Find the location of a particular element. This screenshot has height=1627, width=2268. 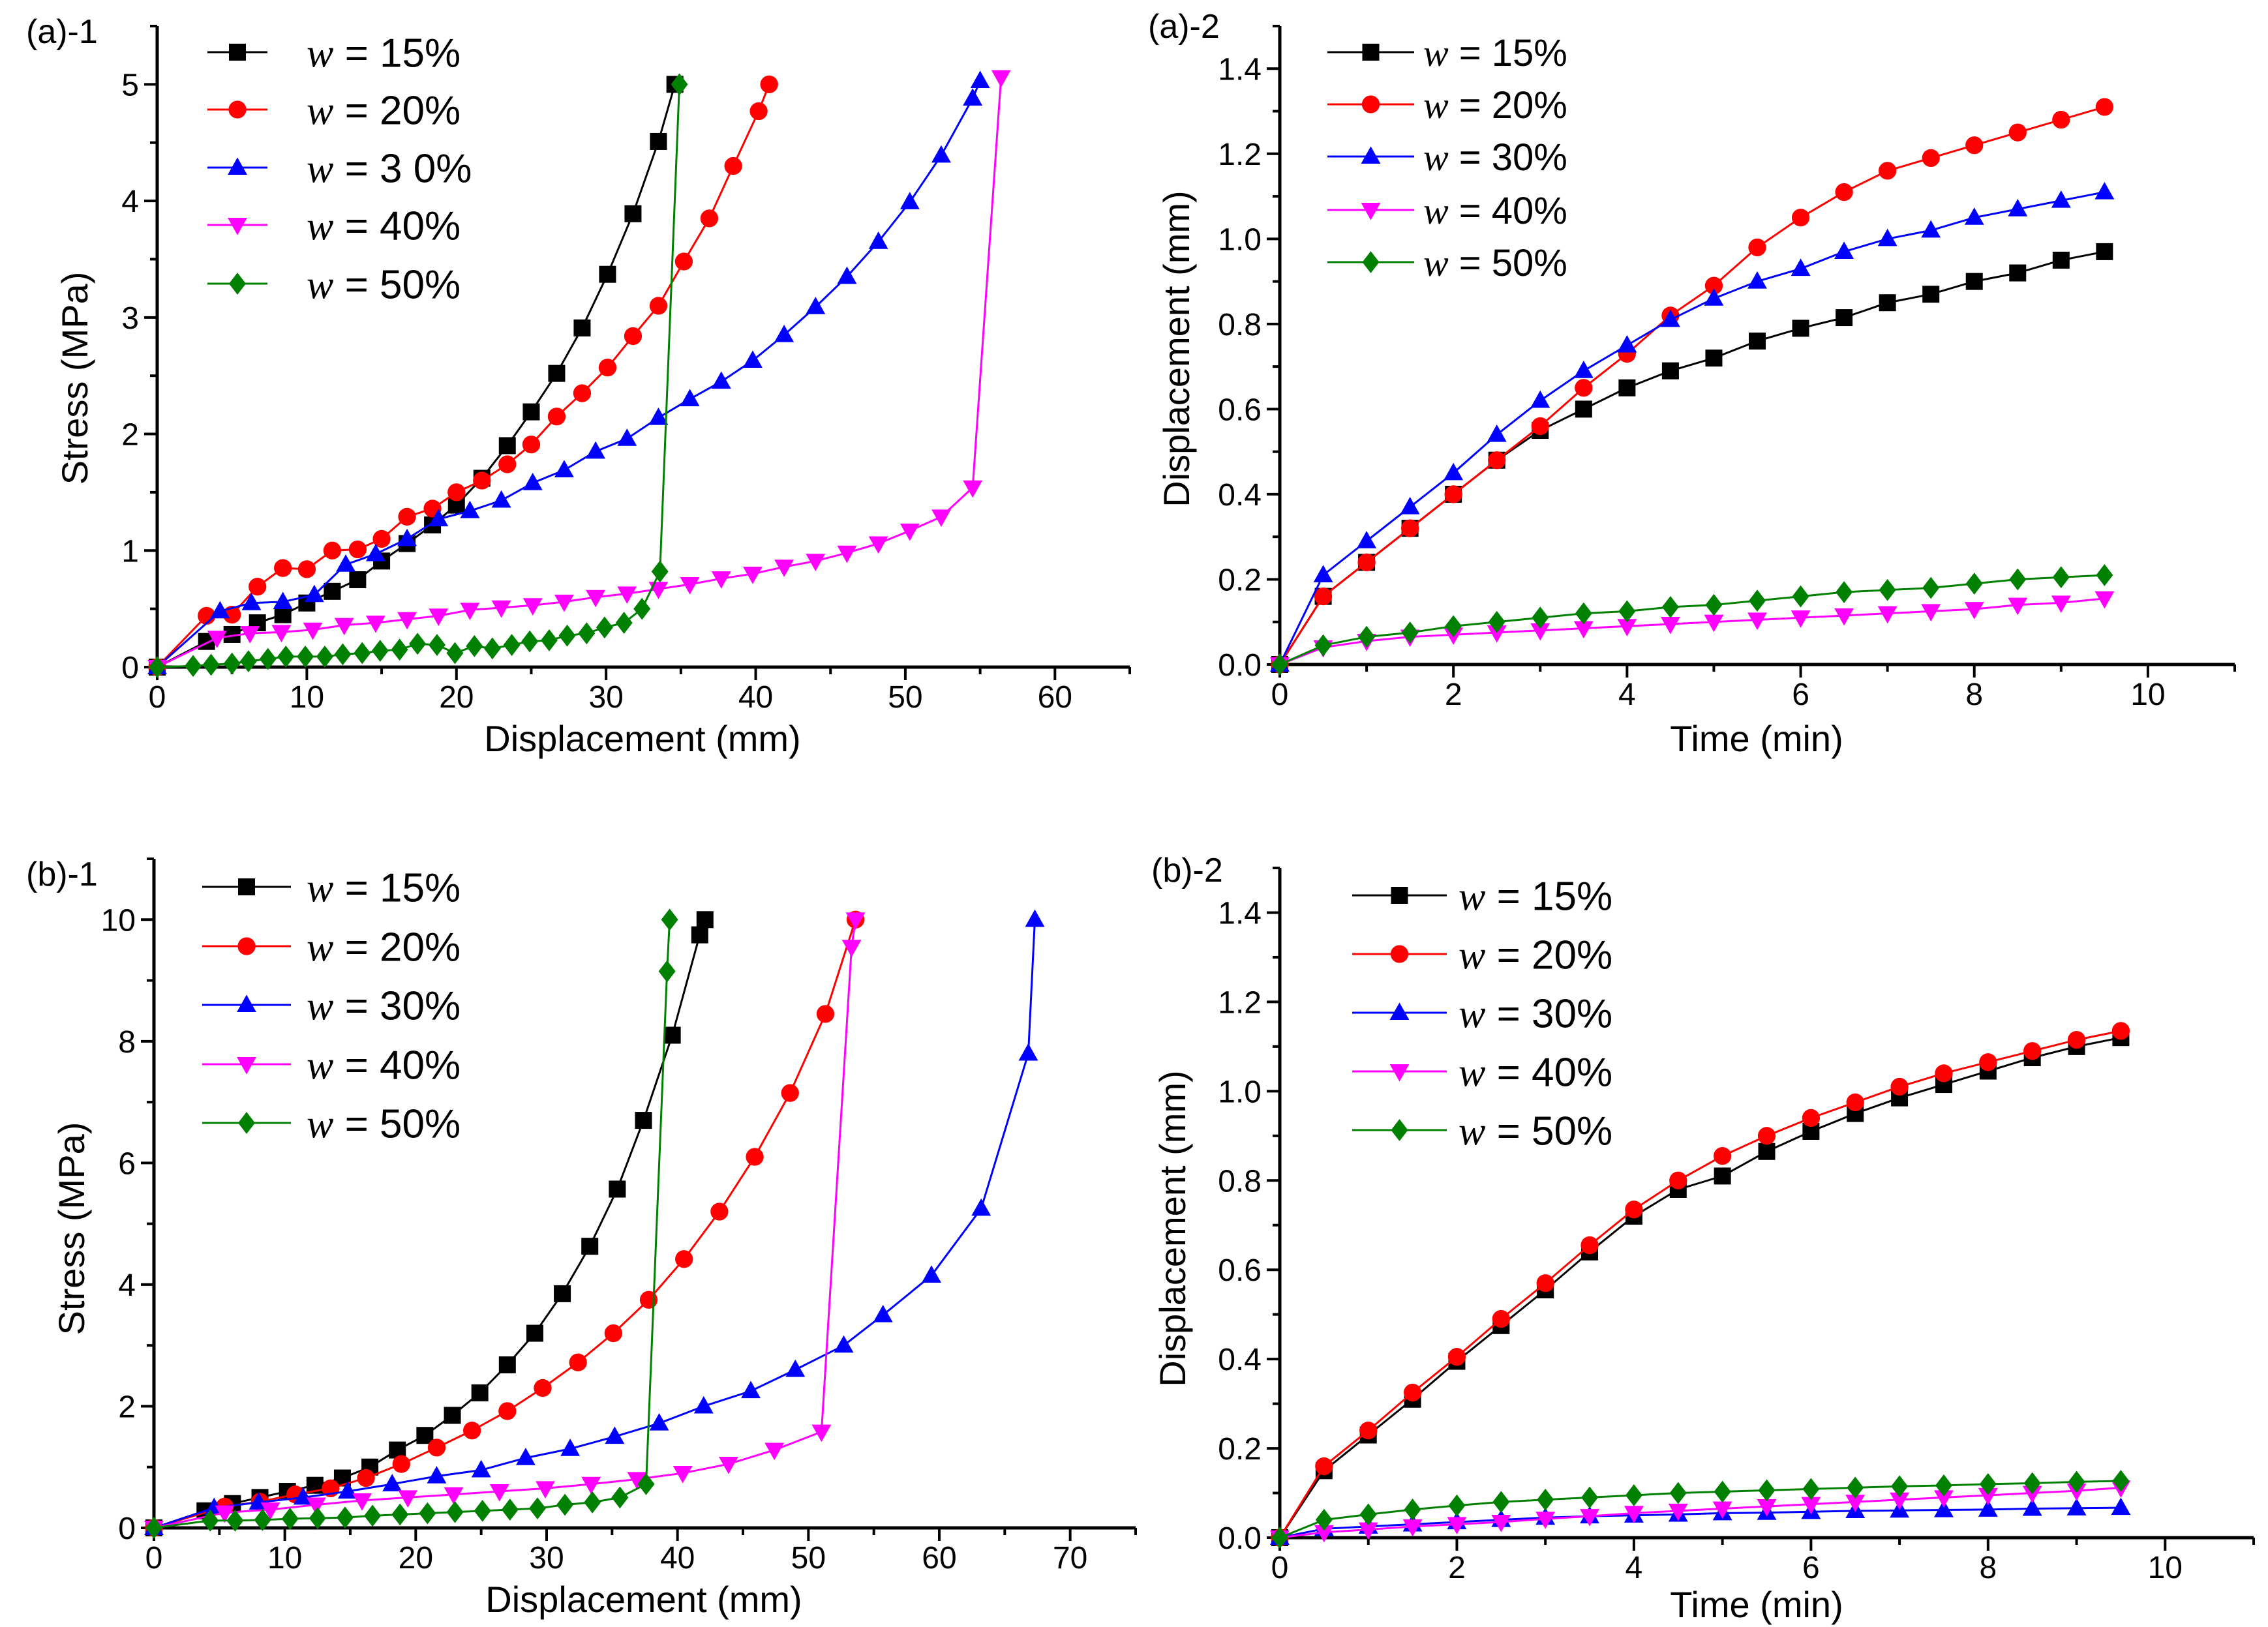

legend-label: w = 15% is located at coordinates (1495, 53).